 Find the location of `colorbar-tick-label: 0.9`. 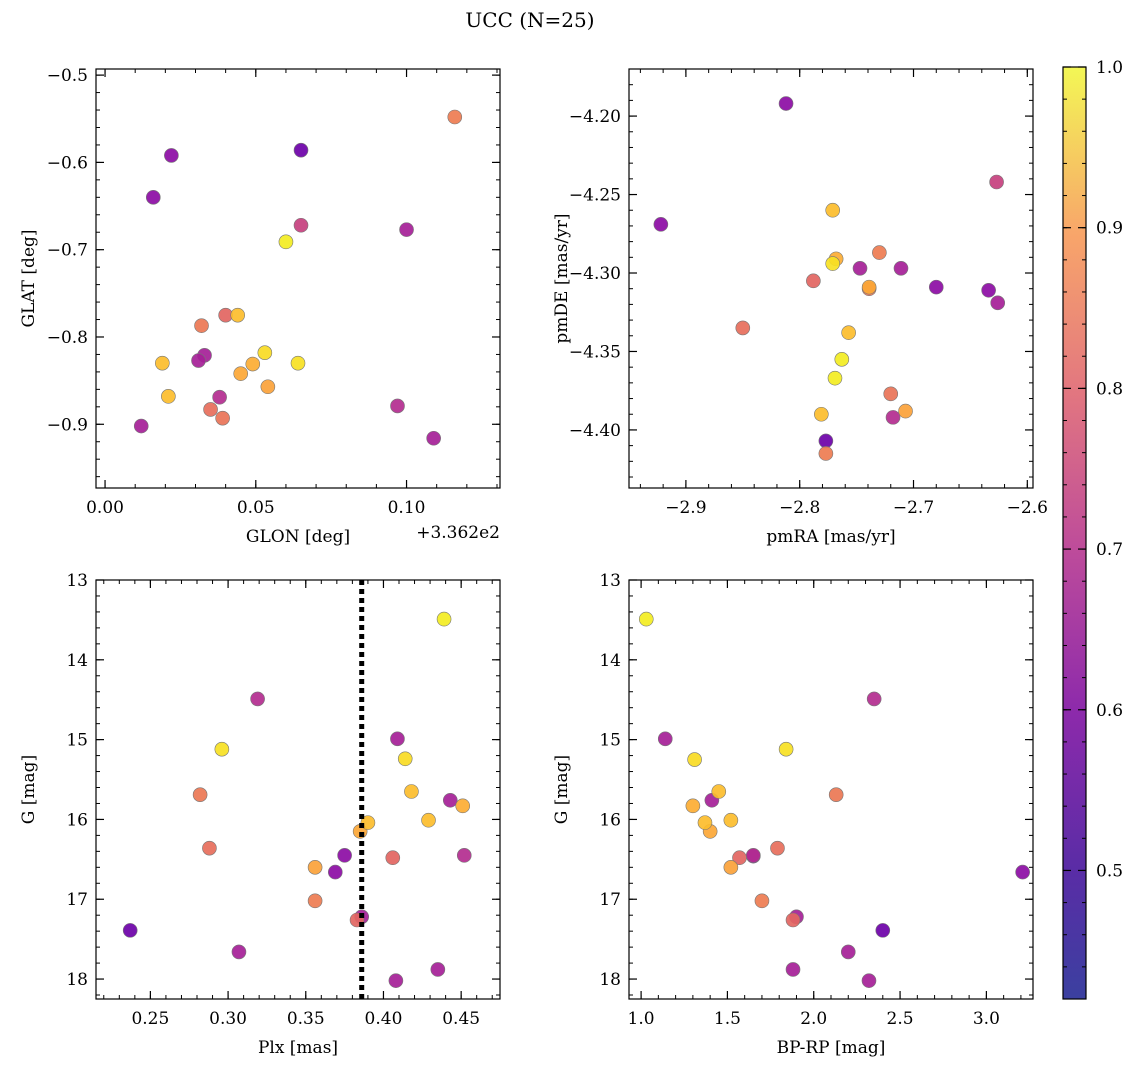

colorbar-tick-label: 0.9 is located at coordinates (1109, 229).